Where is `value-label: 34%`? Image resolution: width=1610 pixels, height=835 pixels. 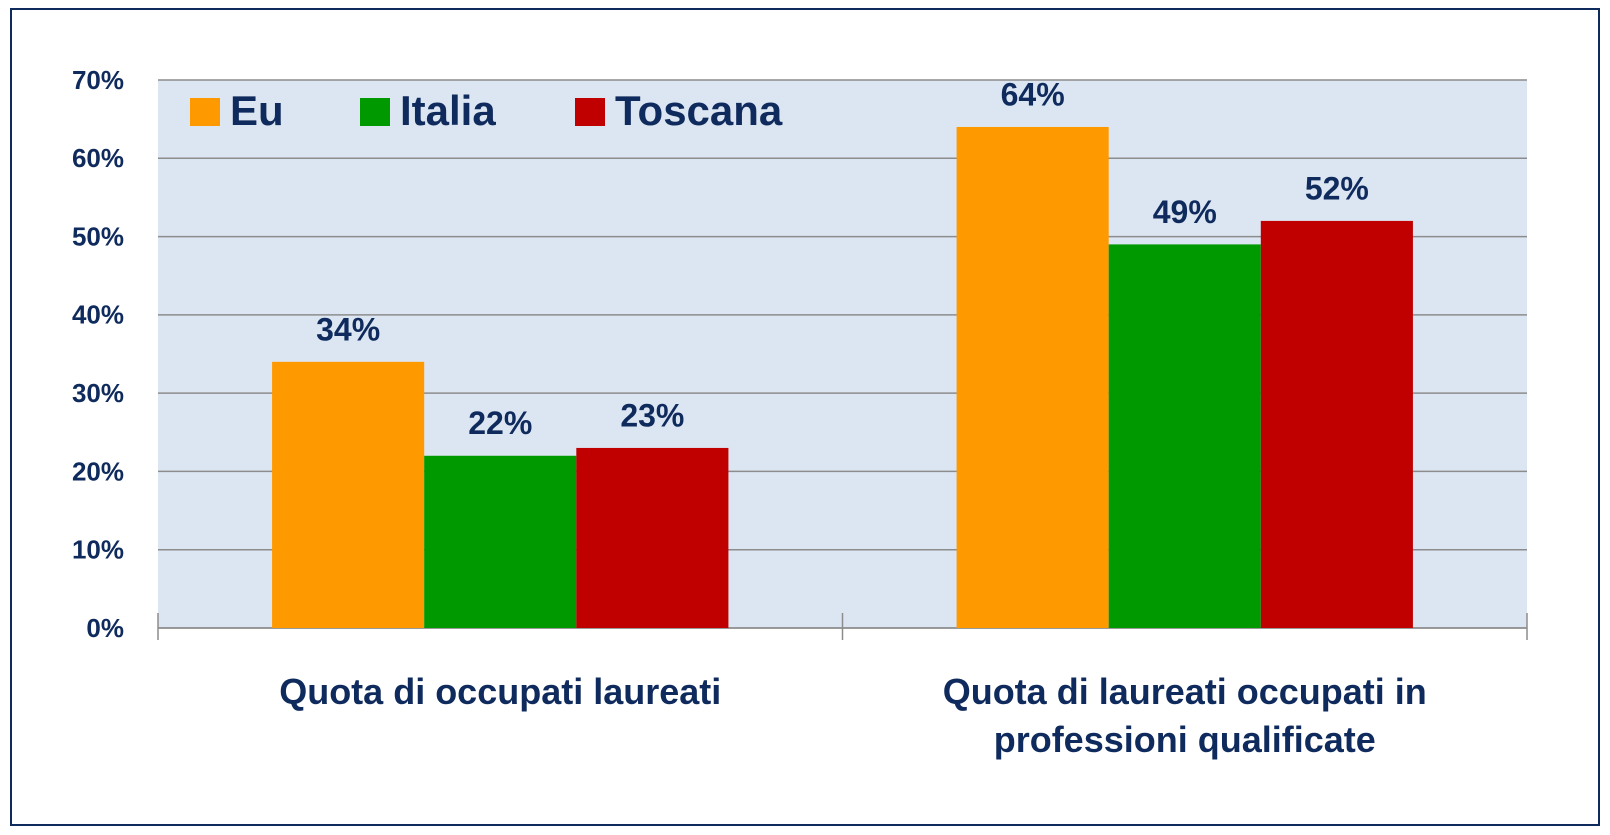
value-label: 34% is located at coordinates (348, 329).